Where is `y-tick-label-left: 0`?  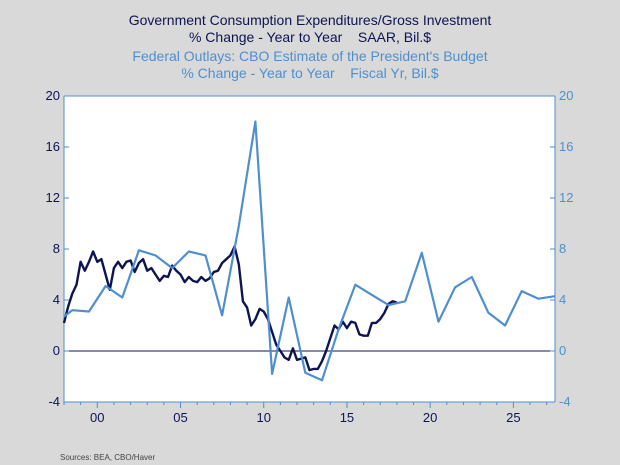 y-tick-label-left: 0 is located at coordinates (56, 350).